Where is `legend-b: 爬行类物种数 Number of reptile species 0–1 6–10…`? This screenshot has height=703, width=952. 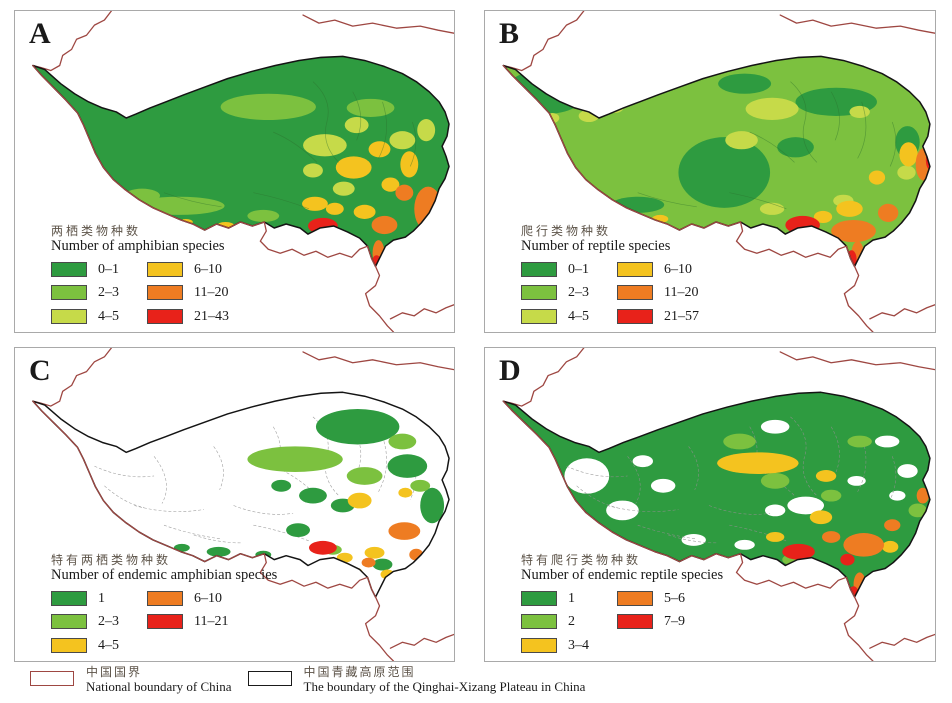
legend-b: 爬行类物种数 Number of reptile species 0–1 6–10… is located at coordinates (610, 273).